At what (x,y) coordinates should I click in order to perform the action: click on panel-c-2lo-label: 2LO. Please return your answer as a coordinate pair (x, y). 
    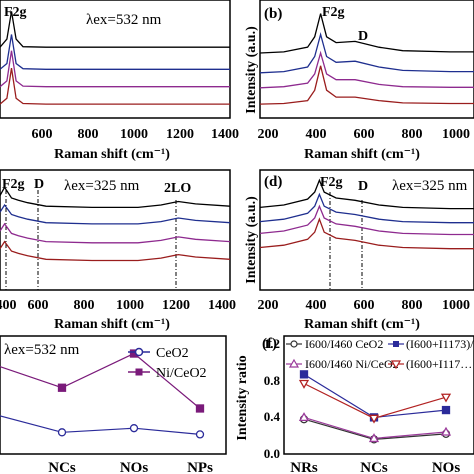
    Looking at the image, I should click on (177, 188).